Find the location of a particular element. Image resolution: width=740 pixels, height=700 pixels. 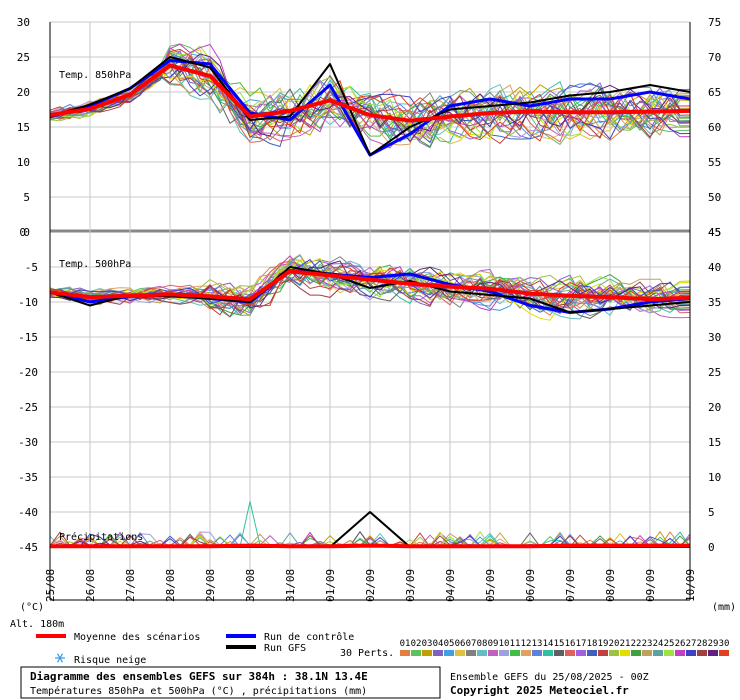

pert-number: 22 is located at coordinates (636, 644).